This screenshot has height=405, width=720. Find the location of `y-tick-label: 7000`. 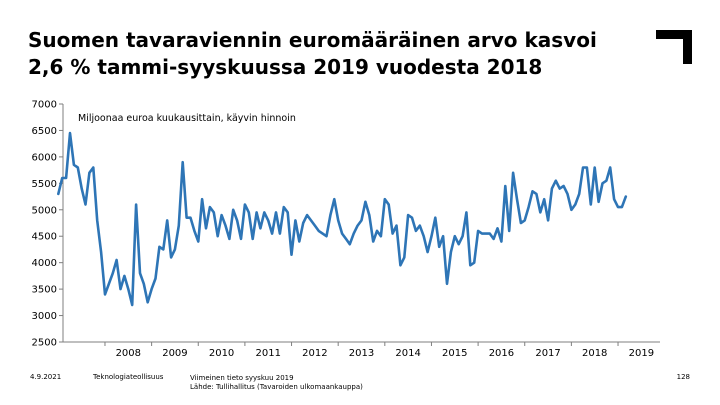

y-tick-label: 7000 is located at coordinates (44, 105).